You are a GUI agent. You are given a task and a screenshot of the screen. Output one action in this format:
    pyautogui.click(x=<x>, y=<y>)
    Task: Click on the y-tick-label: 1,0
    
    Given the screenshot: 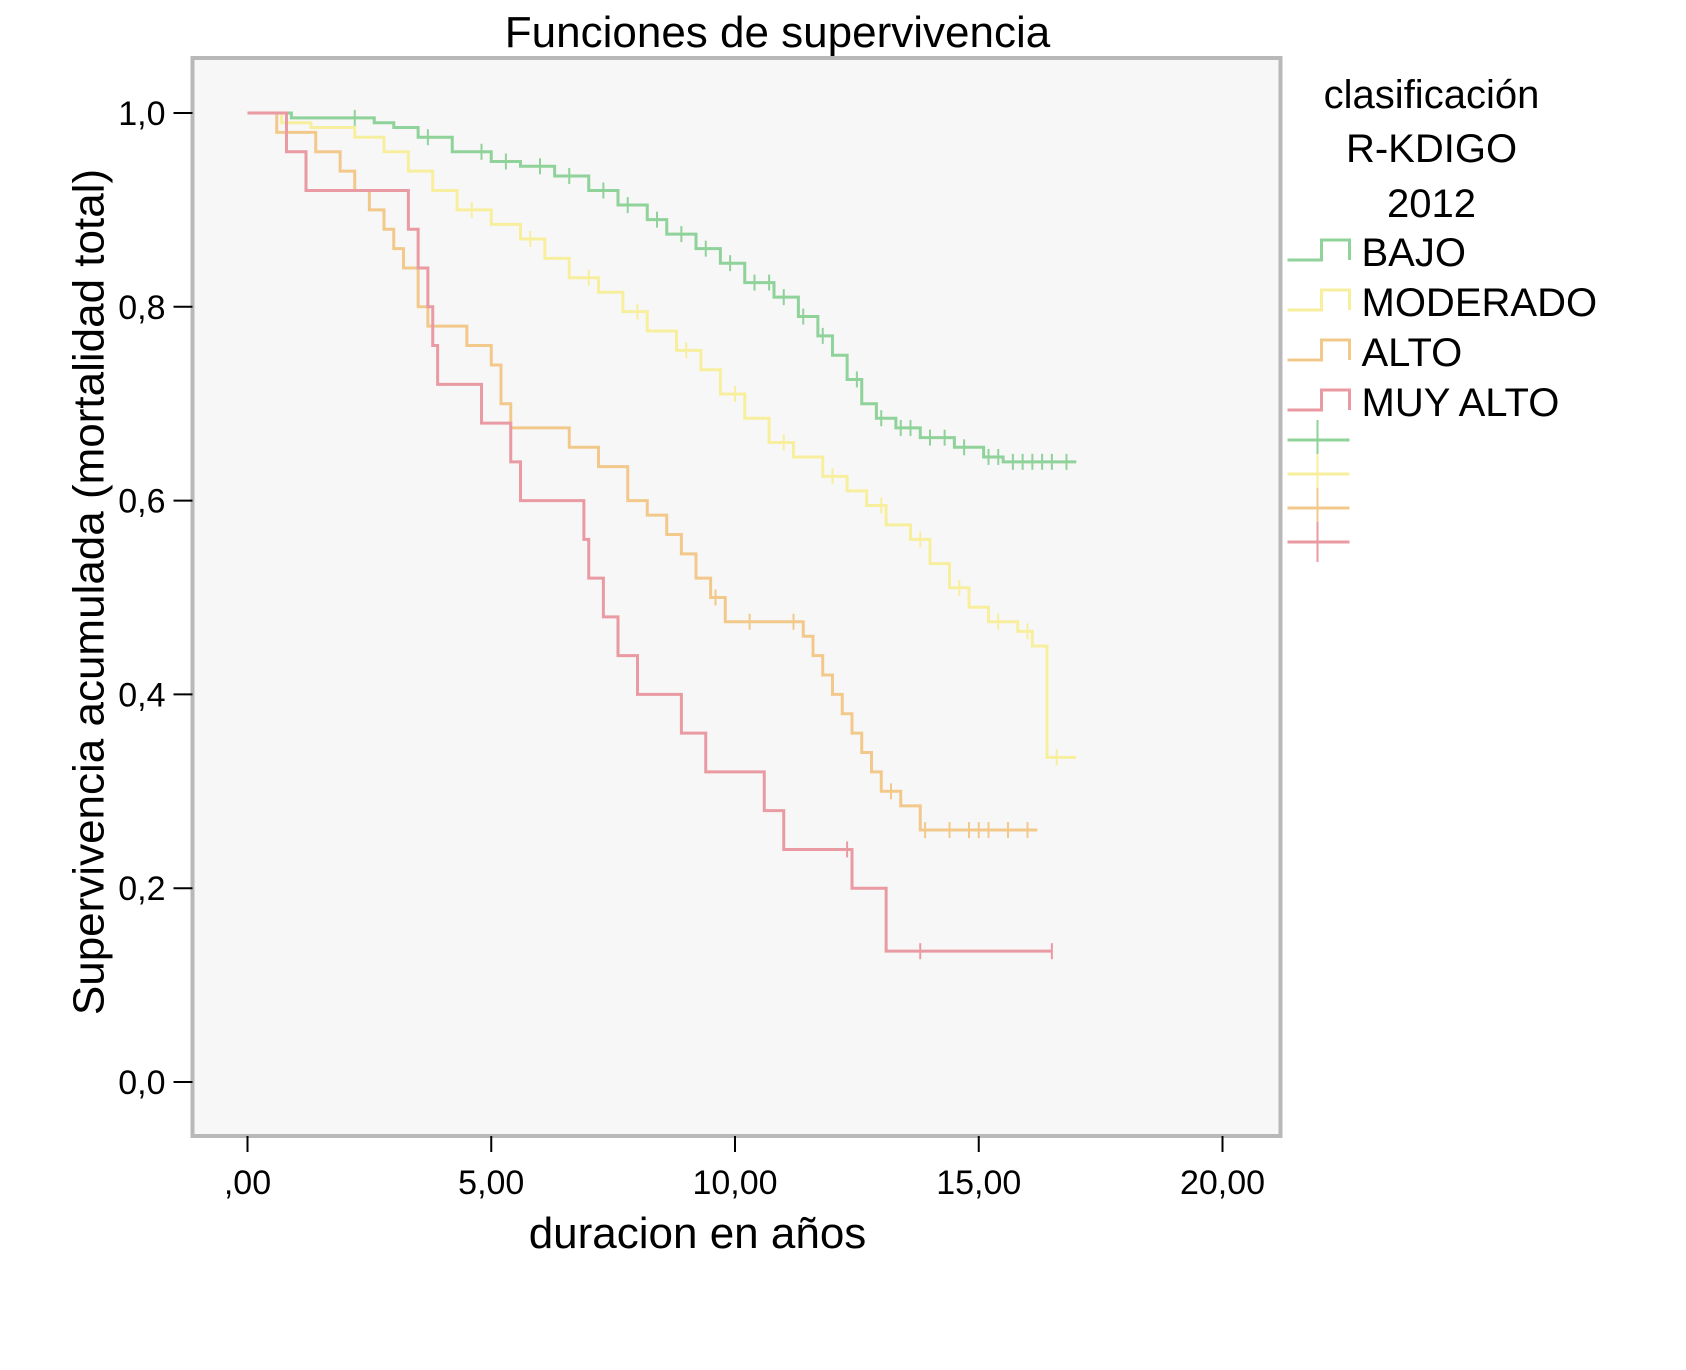 What is the action you would take?
    pyautogui.click(x=141, y=114)
    